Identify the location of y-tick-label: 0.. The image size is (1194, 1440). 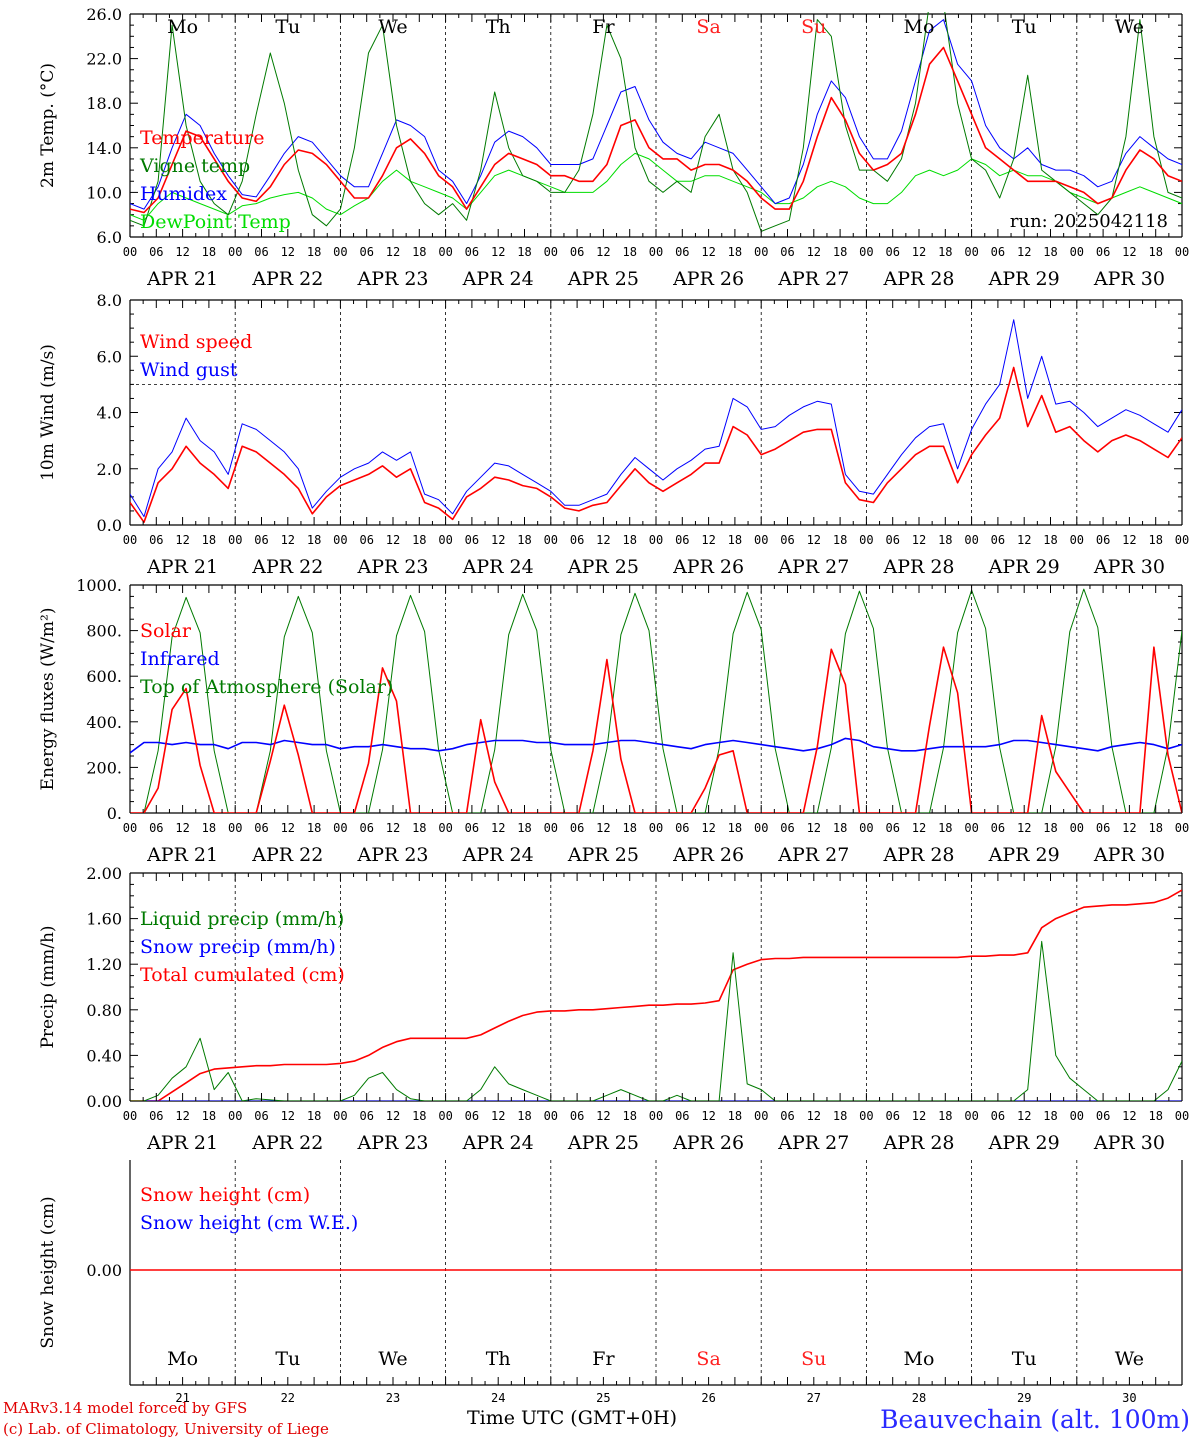
(114, 813).